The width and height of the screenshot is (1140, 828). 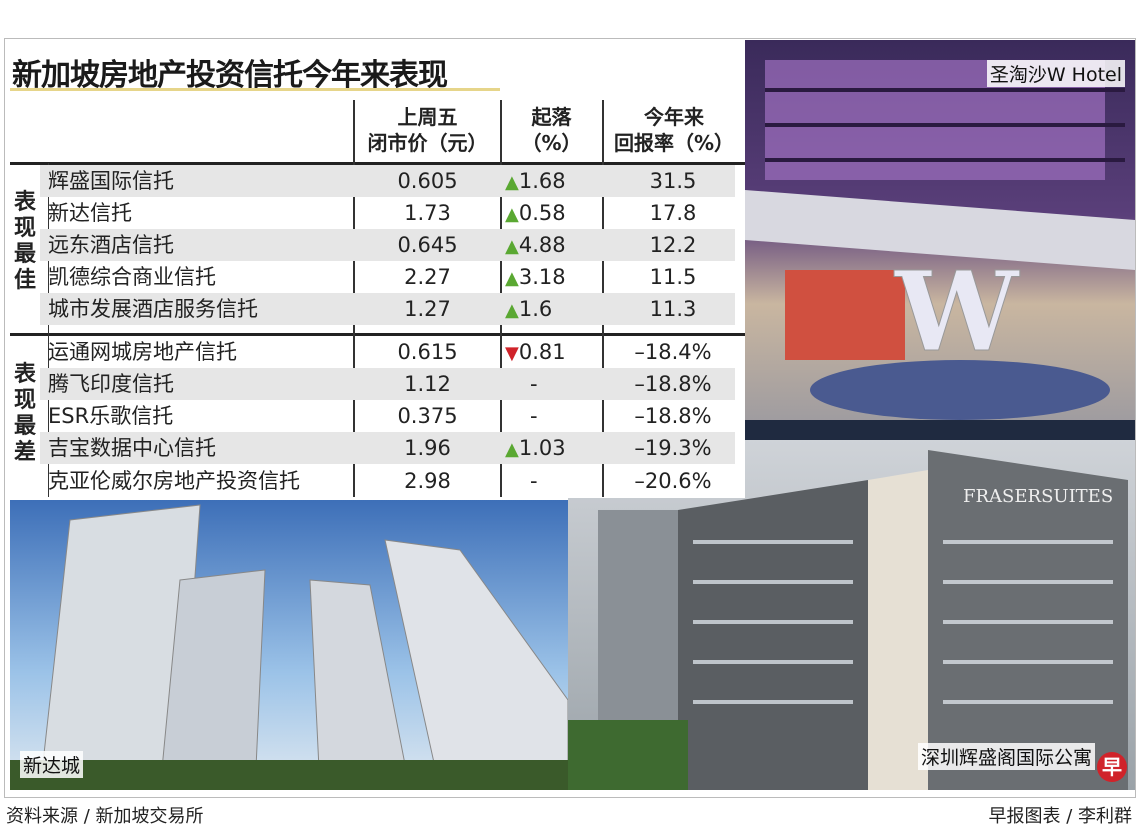 I want to click on title-underline, so click(x=255, y=89).